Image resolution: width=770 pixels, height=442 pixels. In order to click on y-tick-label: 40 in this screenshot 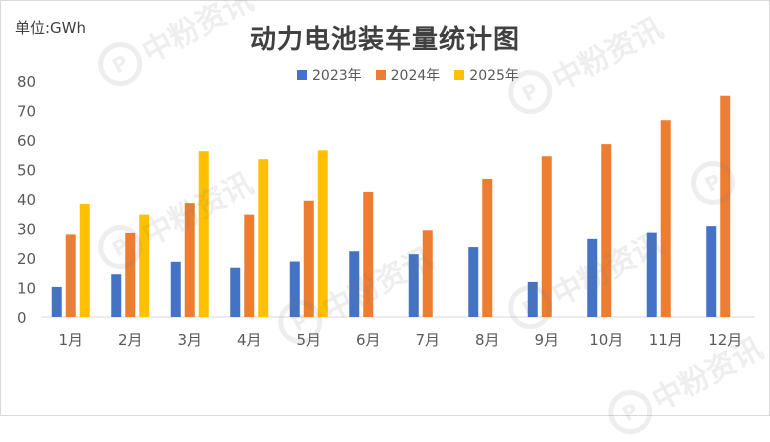, I will do `click(26, 200)`.